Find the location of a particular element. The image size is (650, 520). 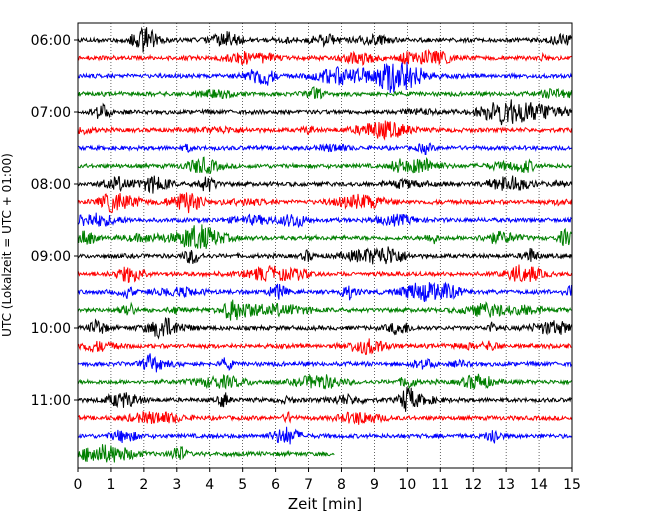

x-tick-label: 13 is located at coordinates (506, 485).